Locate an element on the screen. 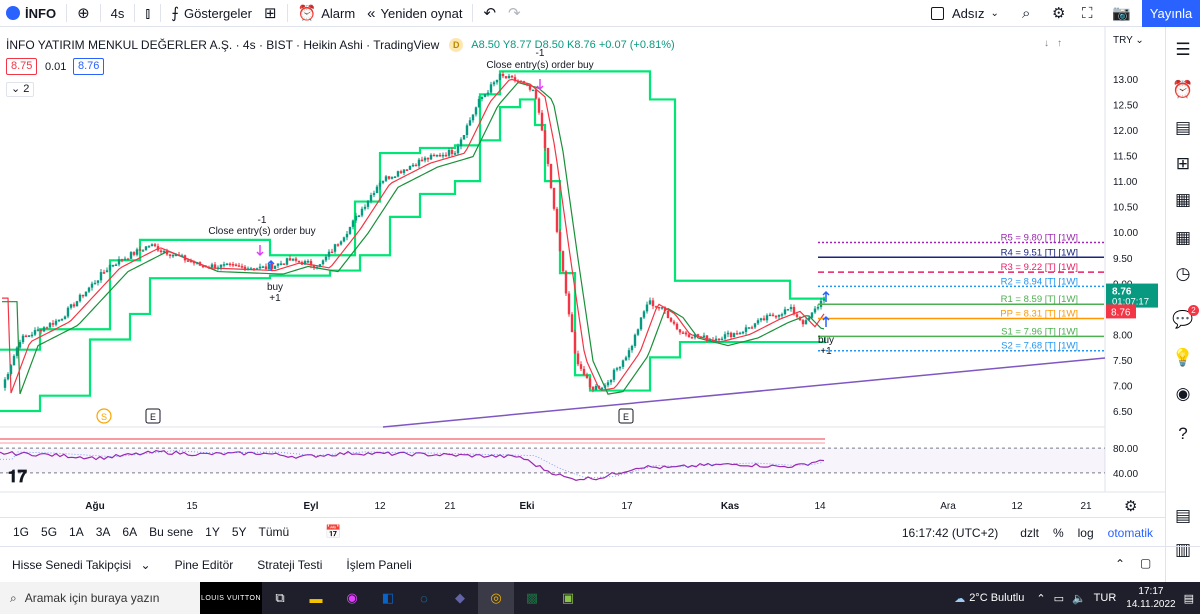 The image size is (1200, 614). search-button: ⌕ is located at coordinates (1026, 13).